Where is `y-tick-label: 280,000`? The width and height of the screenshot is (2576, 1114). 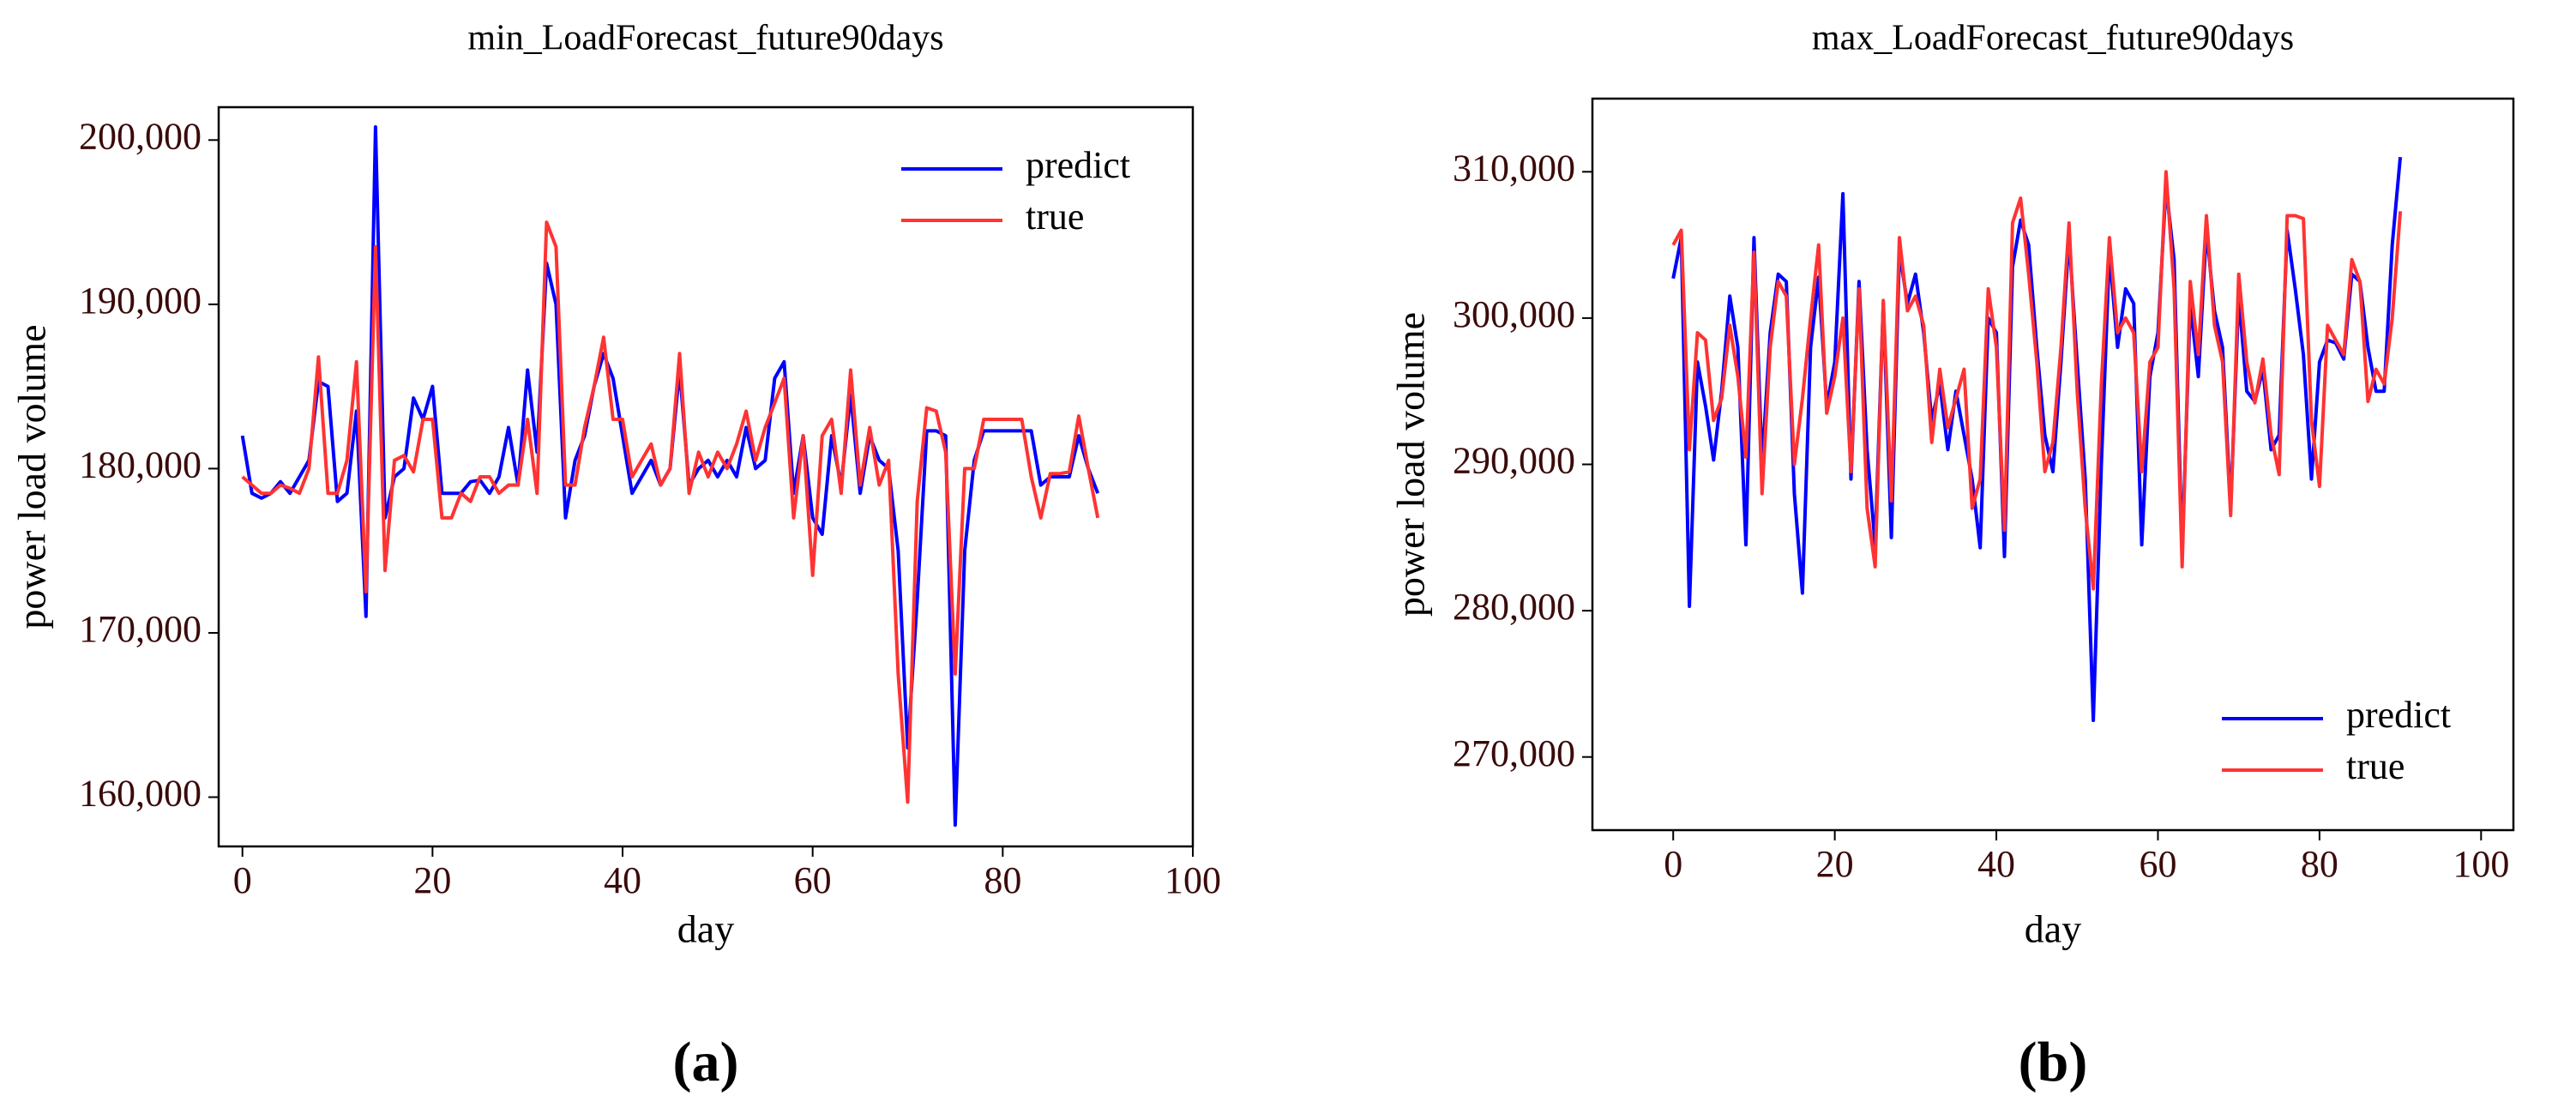
y-tick-label: 280,000 is located at coordinates (1514, 607).